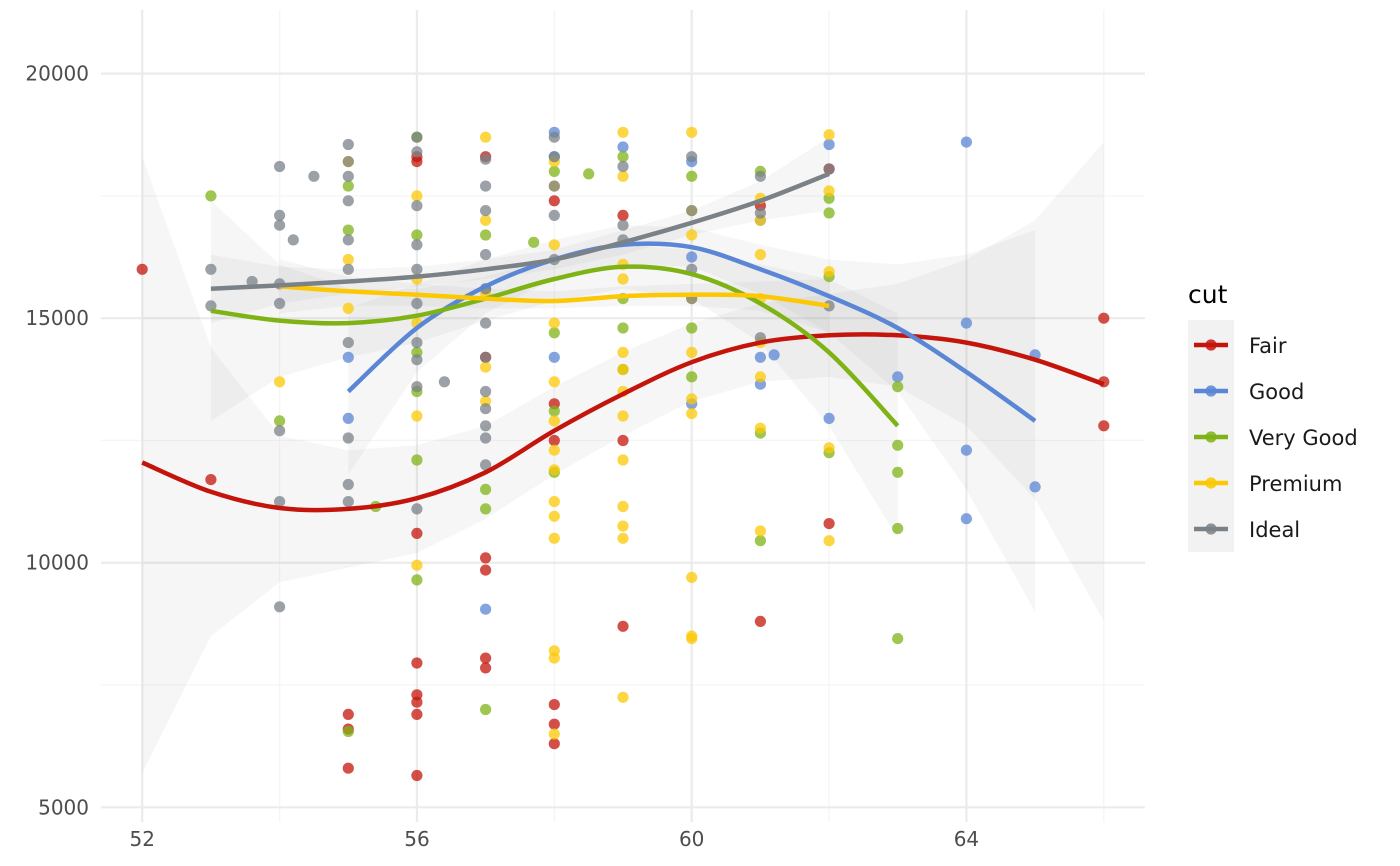  Describe the element at coordinates (1211, 437) in the screenshot. I see `legend-key-point-very-good` at that location.